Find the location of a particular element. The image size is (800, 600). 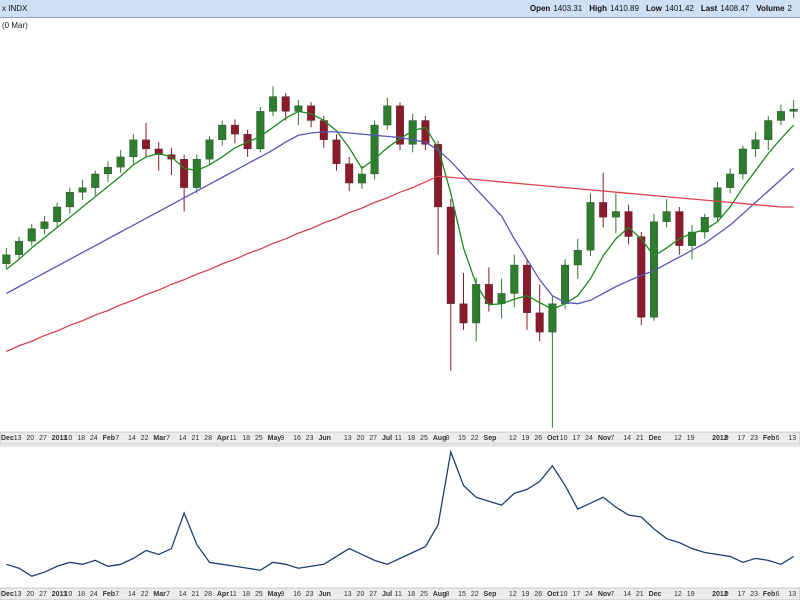

x-tick-label: 19 is located at coordinates (691, 594).